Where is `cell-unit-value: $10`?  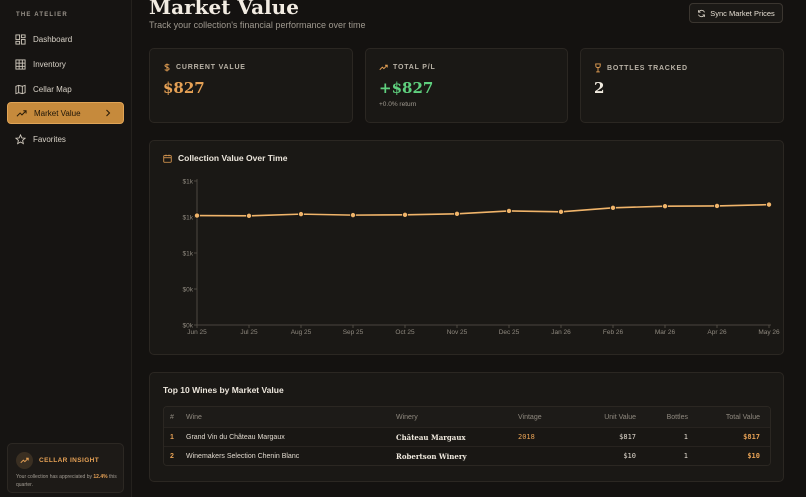
cell-unit-value: $10 is located at coordinates (629, 456).